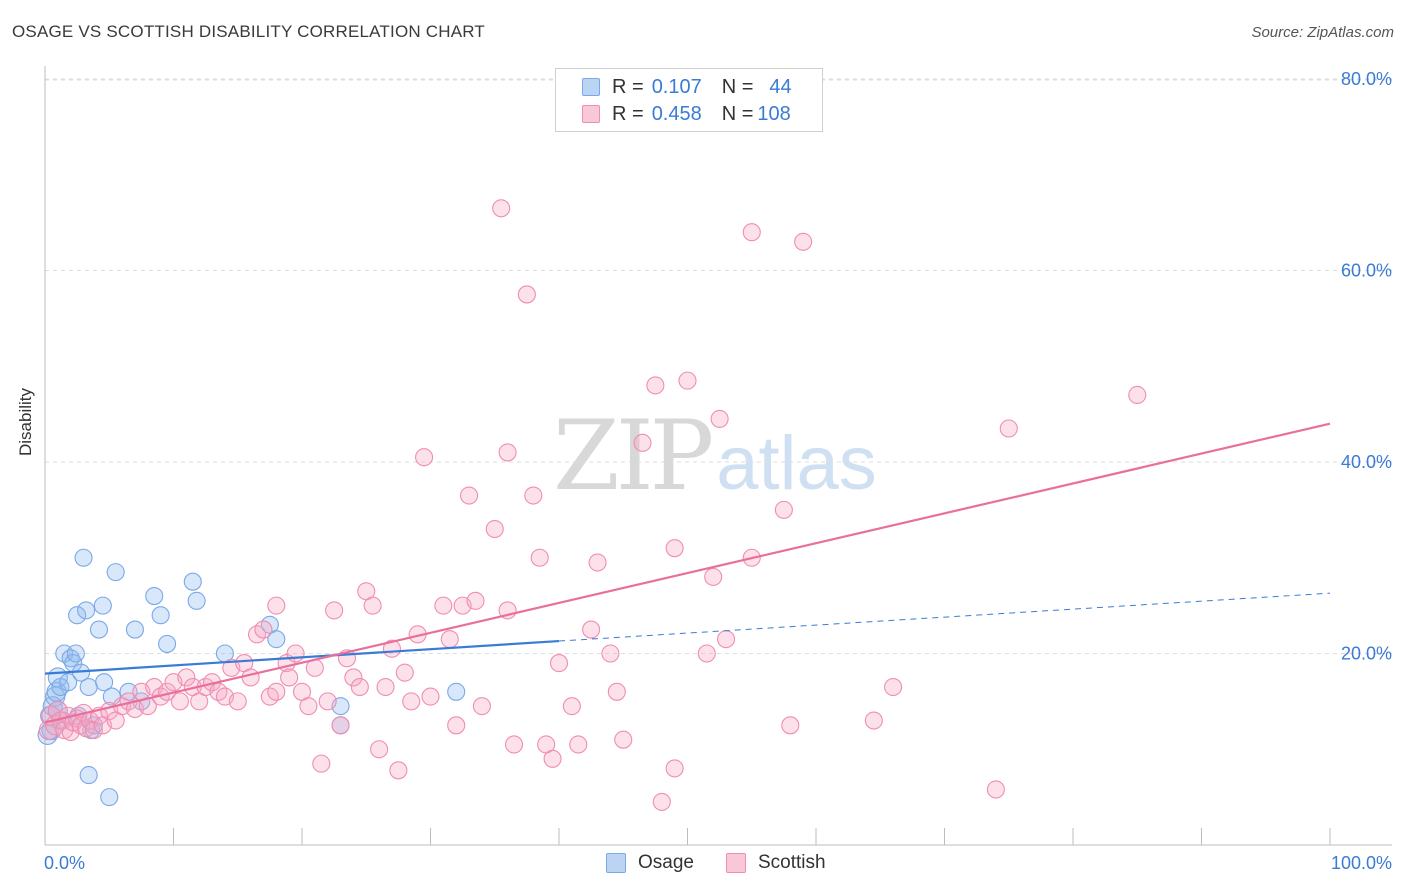  What do you see at coordinates (1366, 462) in the screenshot?
I see `y-tick-label: 40.0%` at bounding box center [1366, 462].